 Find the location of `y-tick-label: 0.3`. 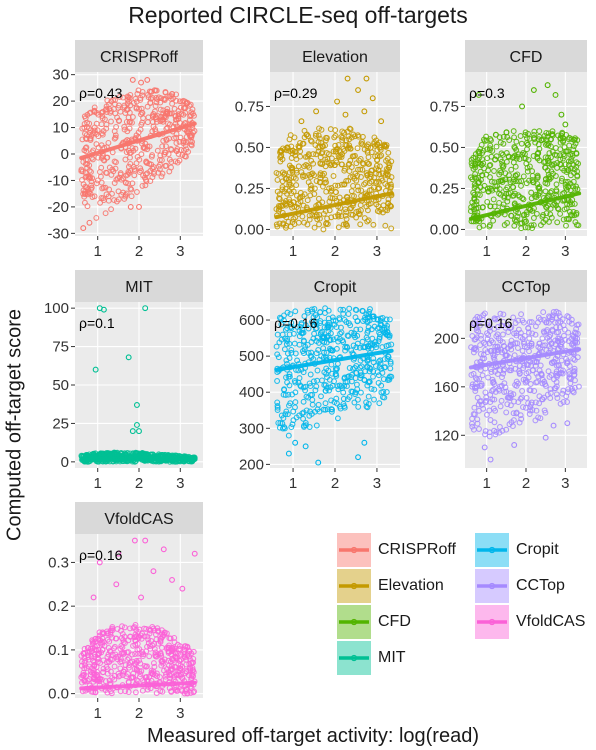

y-tick-label: 0.3 is located at coordinates (58, 562).